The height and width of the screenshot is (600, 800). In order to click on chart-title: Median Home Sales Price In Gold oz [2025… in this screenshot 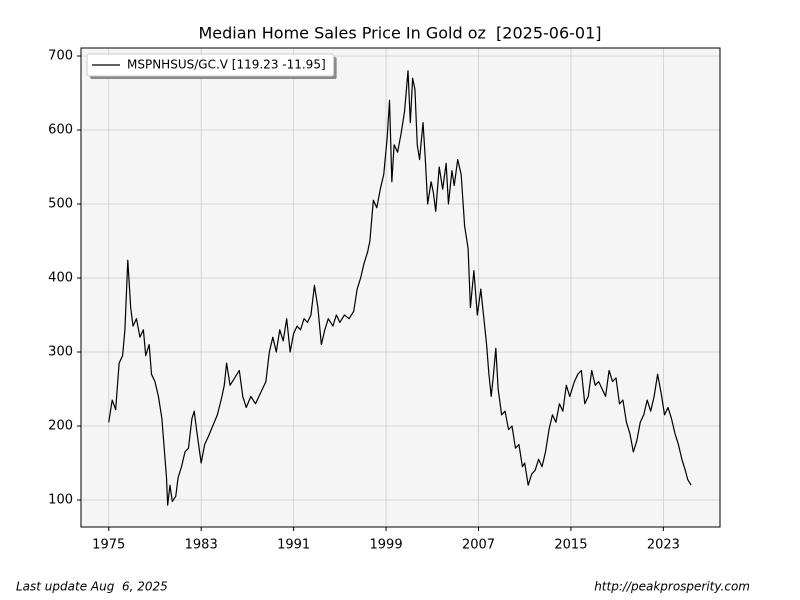, I will do `click(399, 33)`.